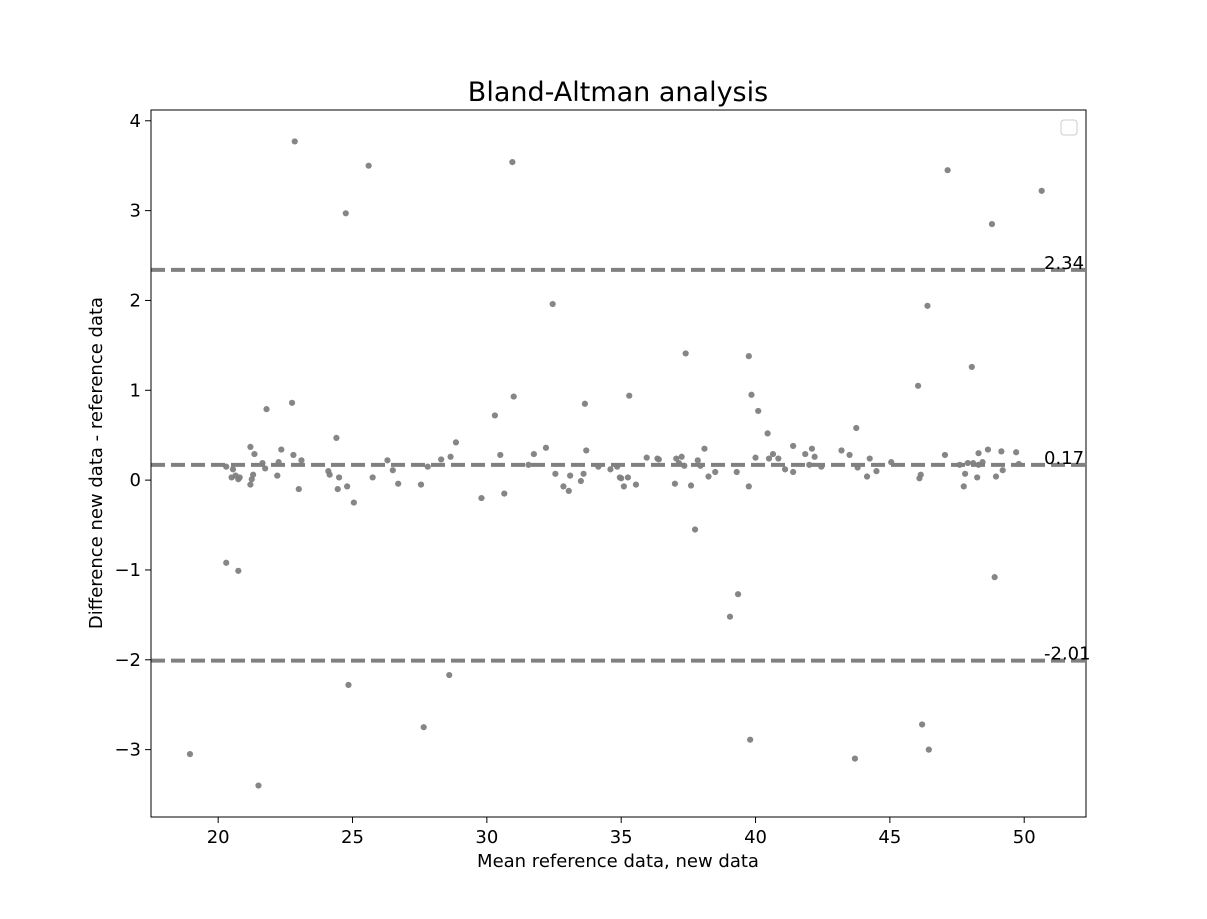 The width and height of the screenshot is (1207, 919). Describe the element at coordinates (127, 660) in the screenshot. I see `y-tick-label: −2` at that location.